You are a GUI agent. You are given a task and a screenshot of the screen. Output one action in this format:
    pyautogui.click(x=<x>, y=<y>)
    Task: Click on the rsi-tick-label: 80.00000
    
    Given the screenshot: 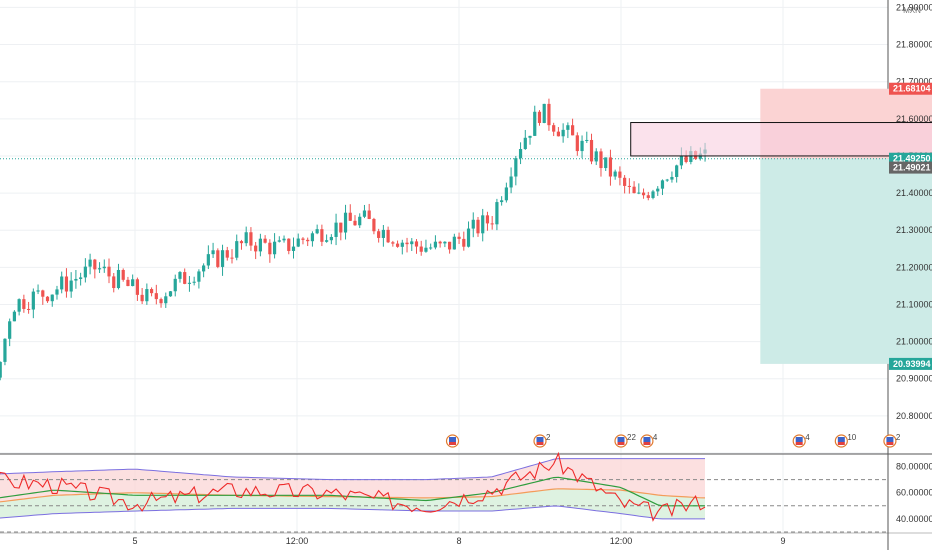 What is the action you would take?
    pyautogui.click(x=914, y=466)
    